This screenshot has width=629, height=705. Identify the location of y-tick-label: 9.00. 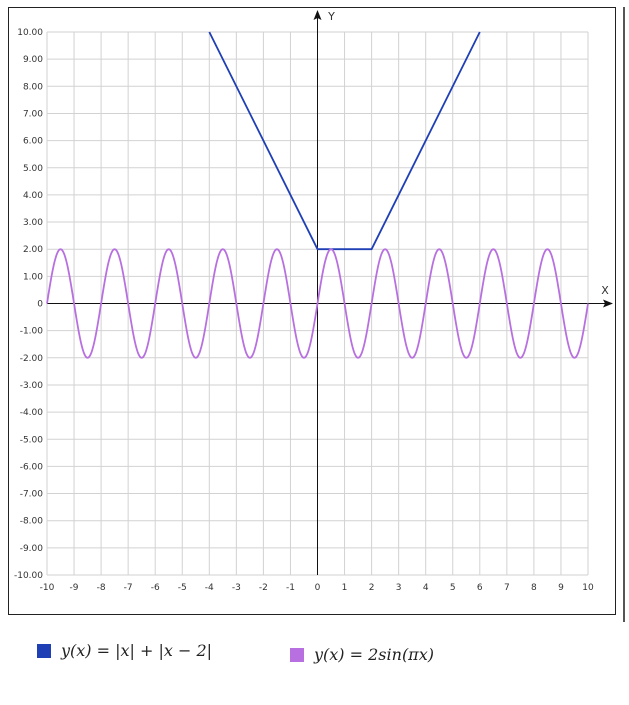
(33, 60).